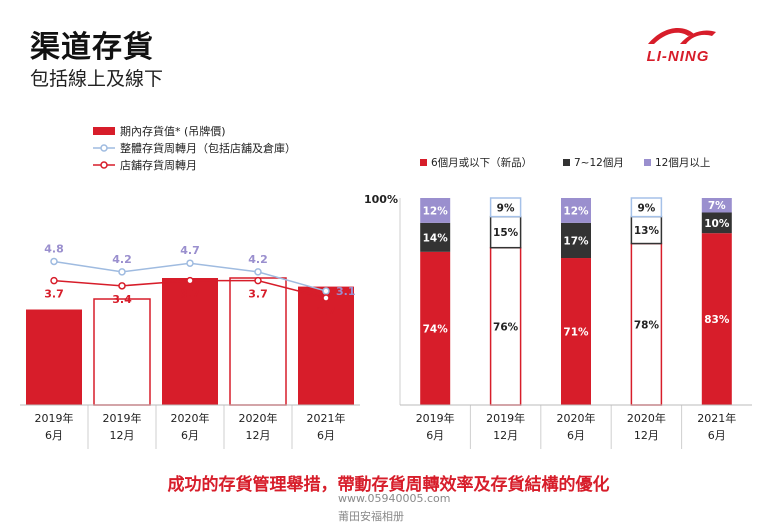 This screenshot has height=527, width=777. I want to click on legend-swatch-new, so click(423, 162).